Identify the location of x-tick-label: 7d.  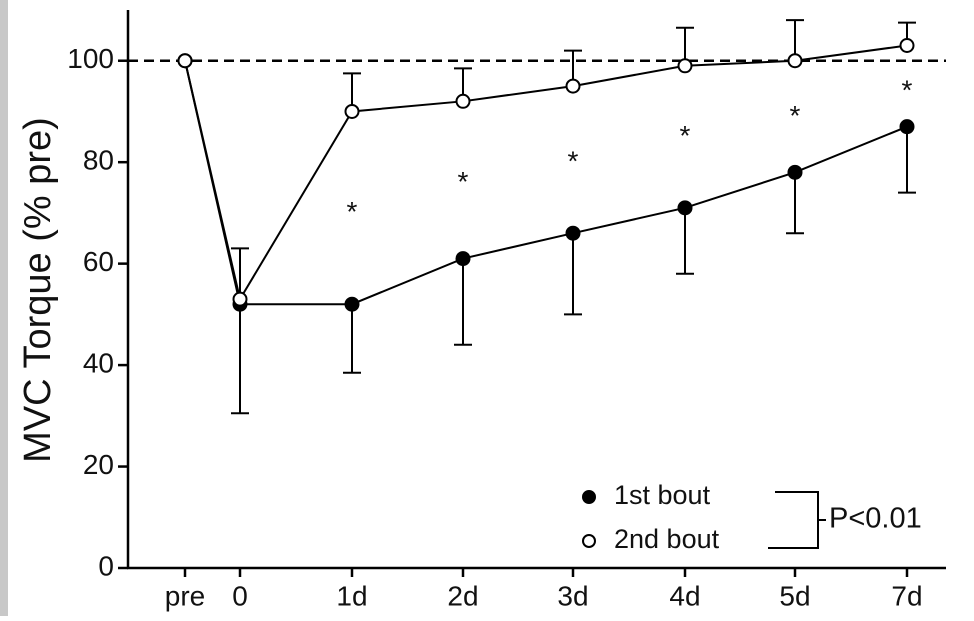
(906, 595).